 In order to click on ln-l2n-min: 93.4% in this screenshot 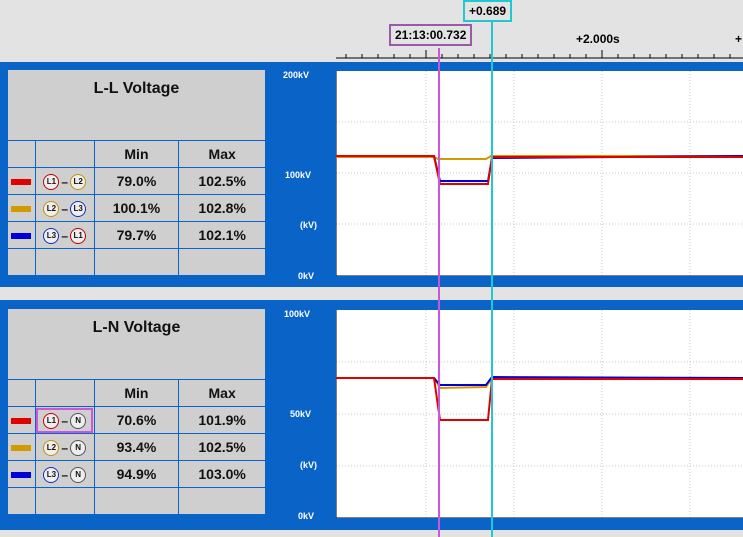, I will do `click(136, 447)`.